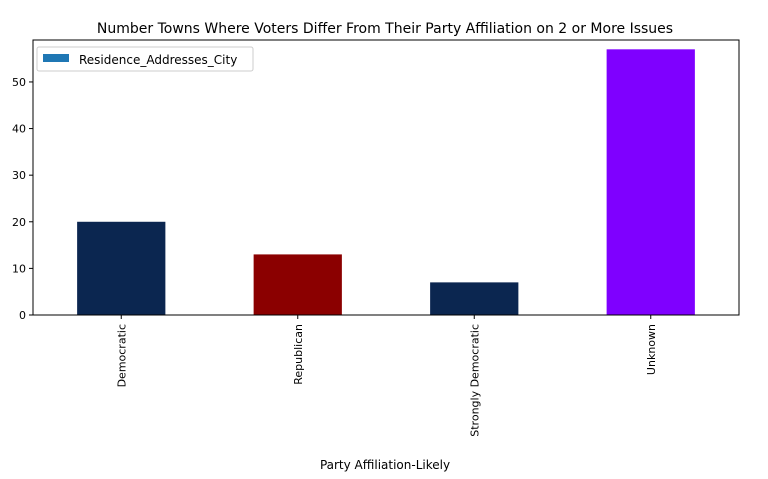  Describe the element at coordinates (474, 380) in the screenshot. I see `x-tick-label: Strongly Democratic` at that location.